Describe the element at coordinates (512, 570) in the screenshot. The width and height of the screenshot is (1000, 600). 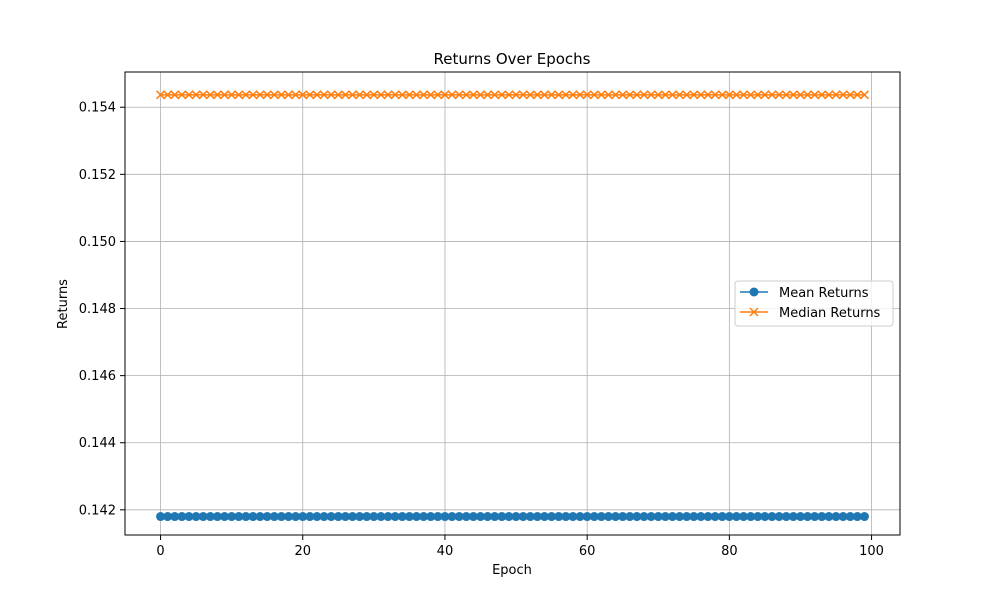
I see `x-axis-label: Epoch` at that location.